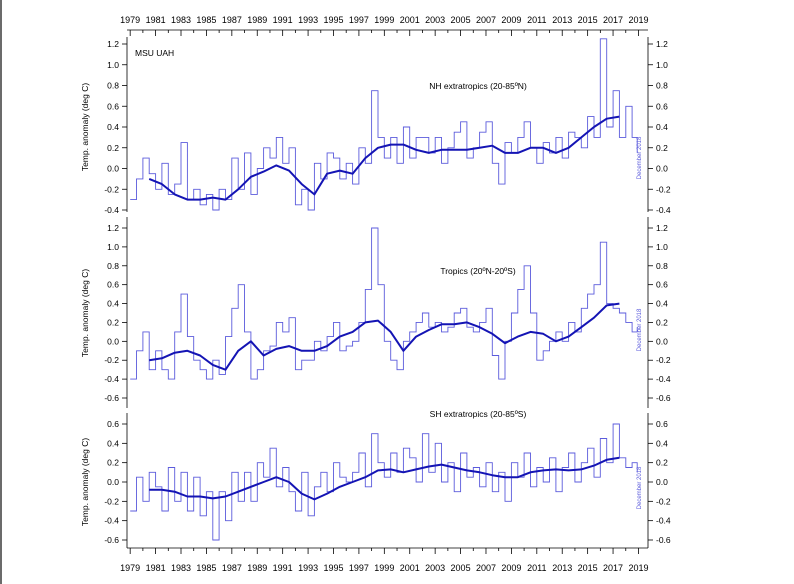 This screenshot has height=584, width=794. Describe the element at coordinates (206, 20) in the screenshot. I see `x-tick-label-top: 1985` at that location.